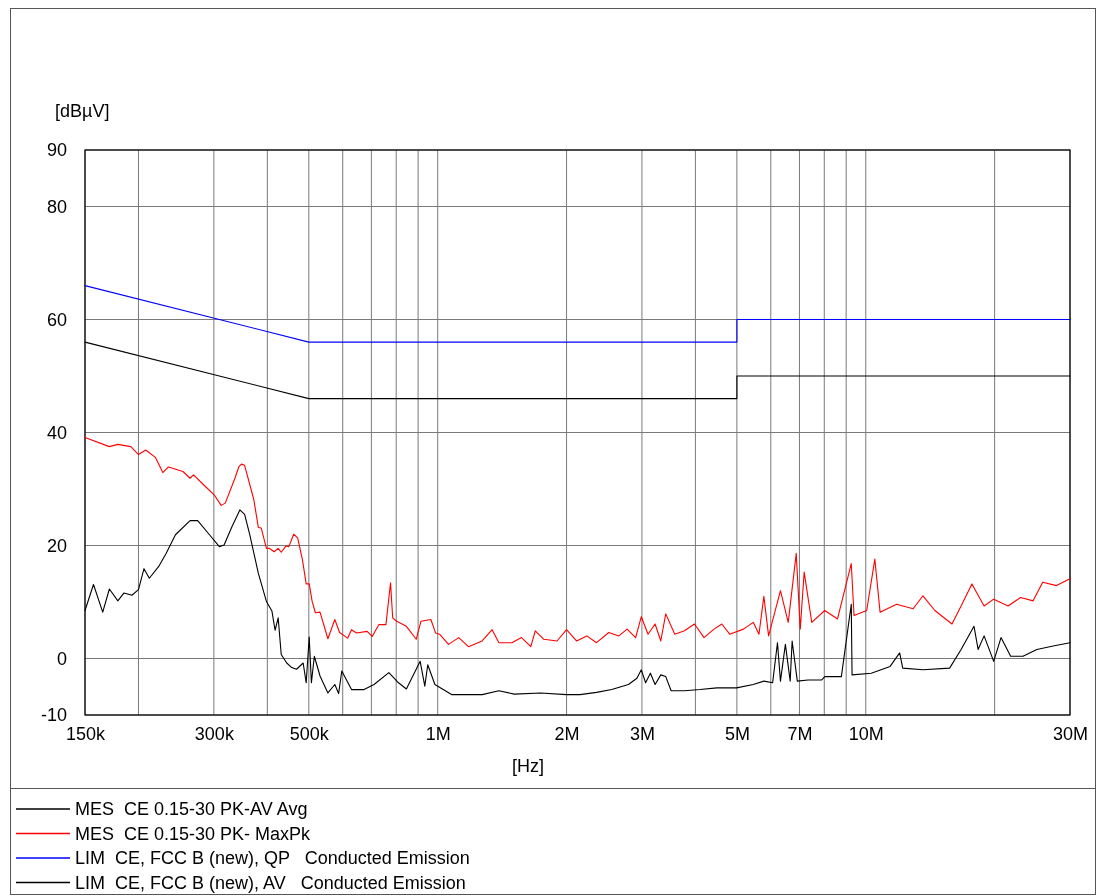 This screenshot has height=896, width=1097. Describe the element at coordinates (56, 319) in the screenshot. I see `y-tick-label: 60` at that location.